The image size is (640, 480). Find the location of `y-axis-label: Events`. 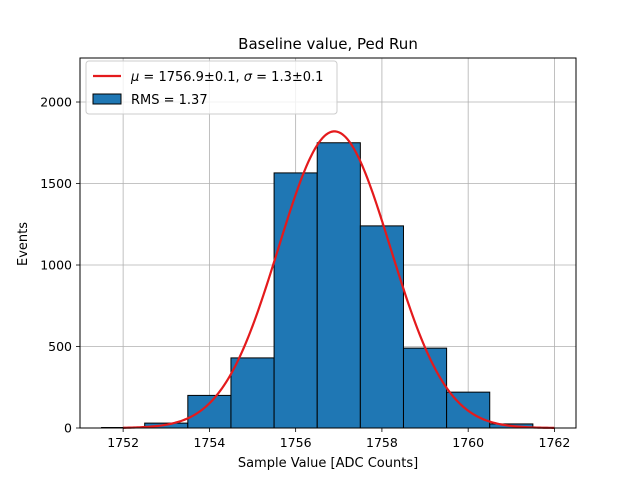

y-axis-label: Events is located at coordinates (23, 244).